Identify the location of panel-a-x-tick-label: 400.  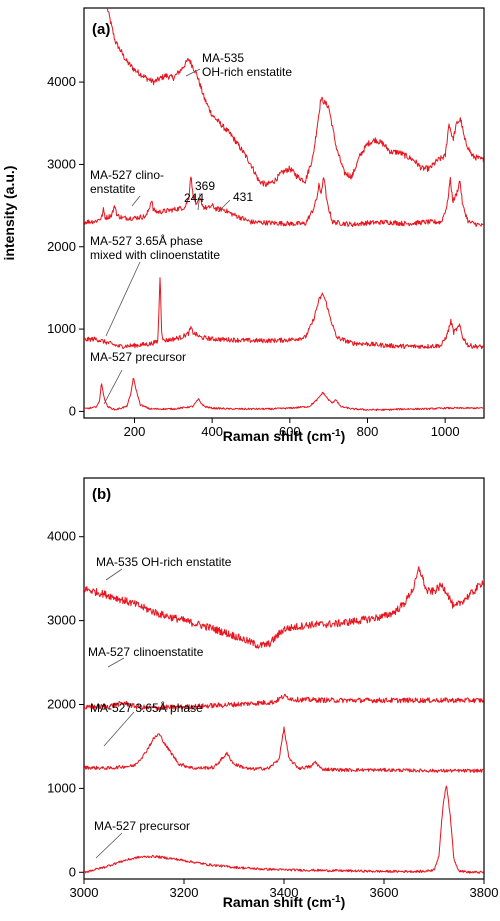
(212, 431).